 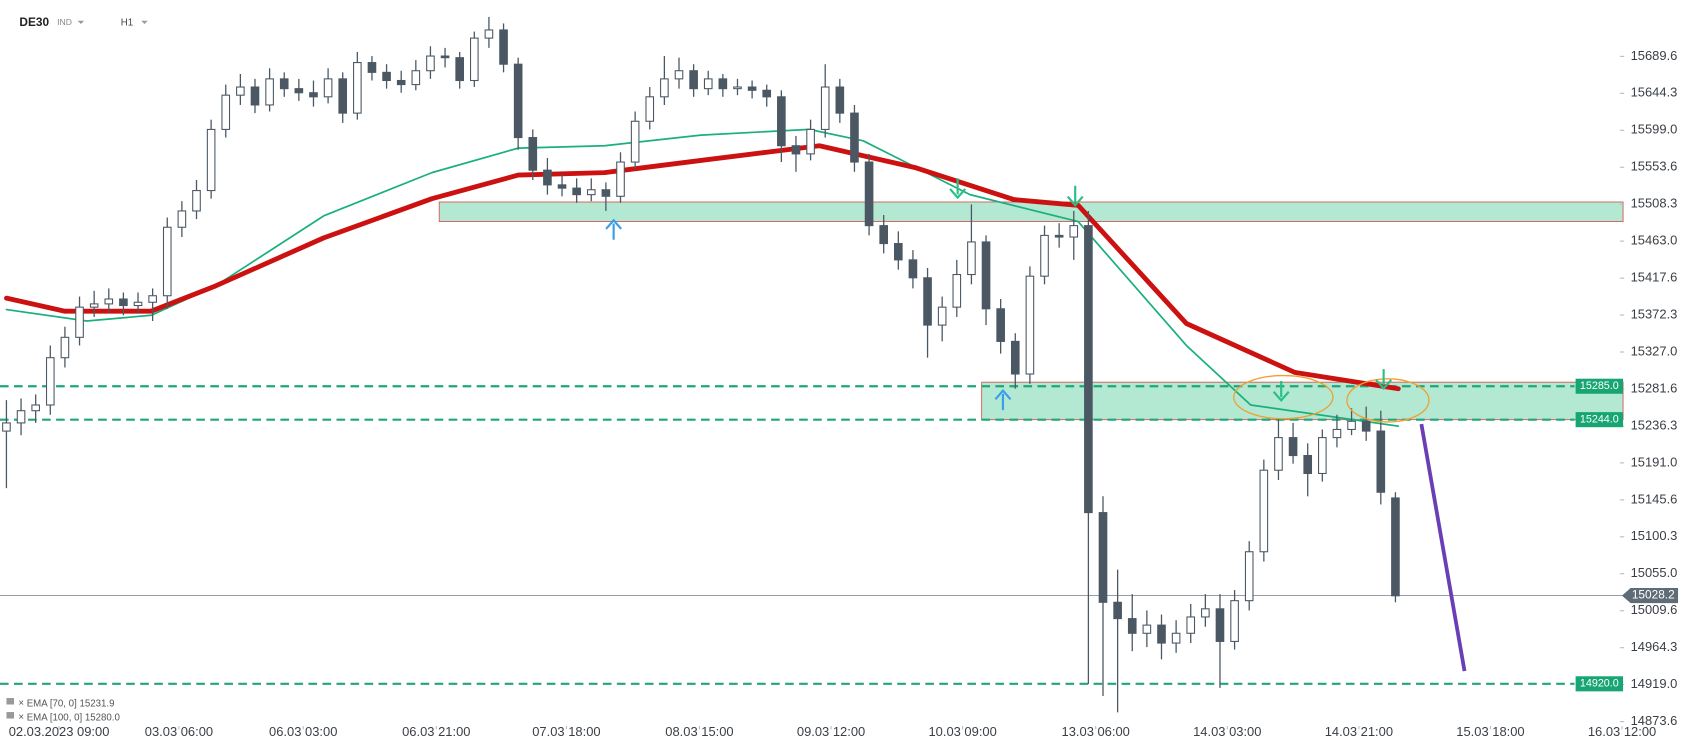 What do you see at coordinates (69, 717) in the screenshot?
I see `legend-entry: × EMA [100, 0] 15280.0` at bounding box center [69, 717].